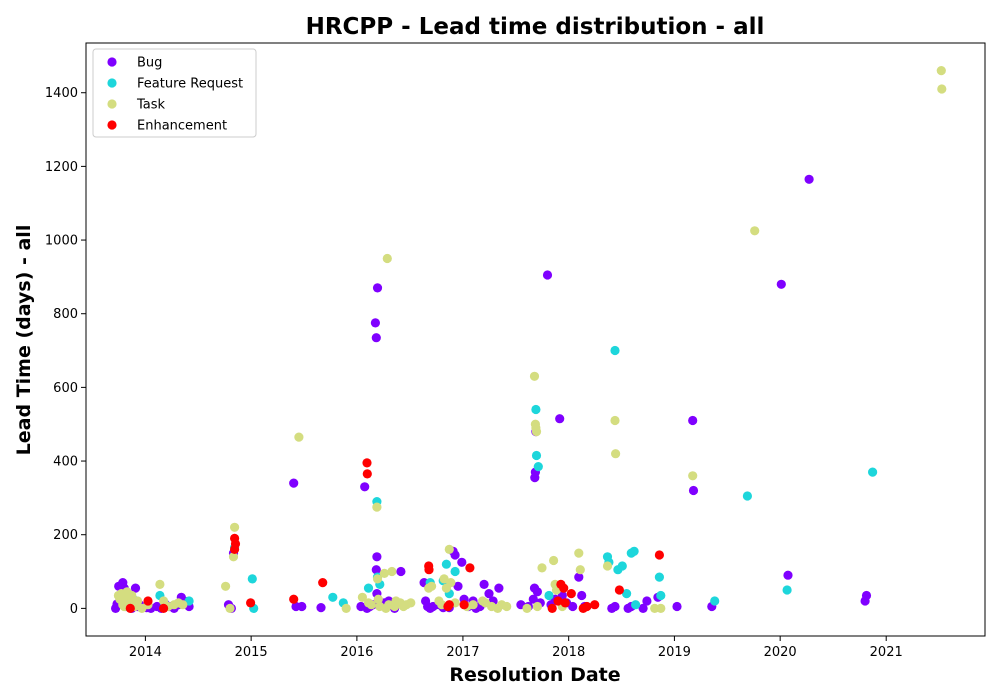 The width and height of the screenshot is (1000, 700). Describe the element at coordinates (251, 652) in the screenshot. I see `x-tick-label: 2015` at that location.